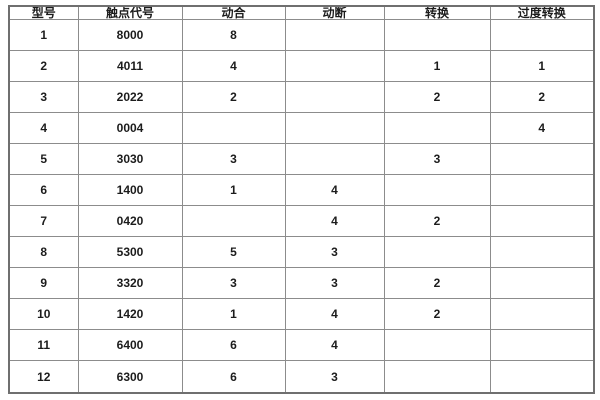  I want to click on table-cell: 1420, so click(130, 314).